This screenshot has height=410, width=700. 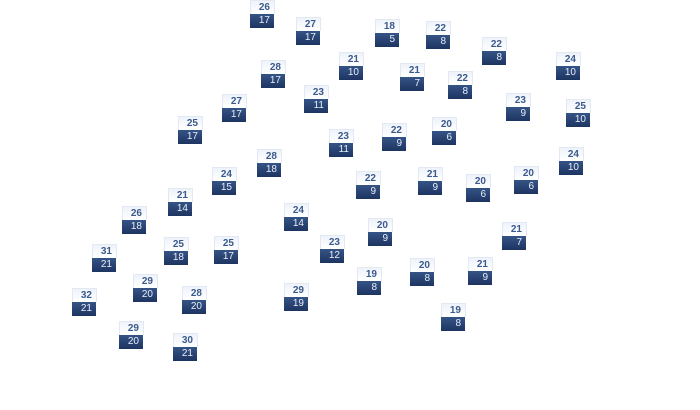 I want to click on temperature-marker: 20 8, so click(x=422, y=272).